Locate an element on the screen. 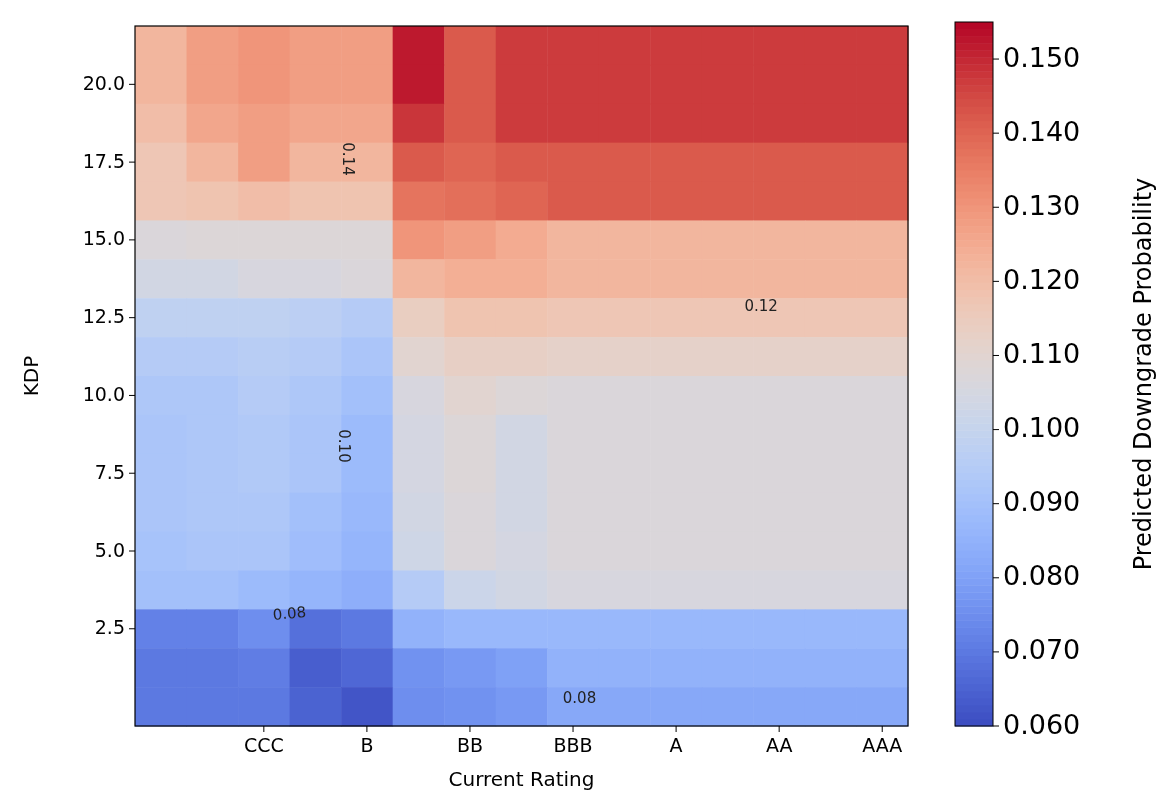 This screenshot has height=802, width=1163. color-bar-label: 0.140 is located at coordinates (1042, 131).